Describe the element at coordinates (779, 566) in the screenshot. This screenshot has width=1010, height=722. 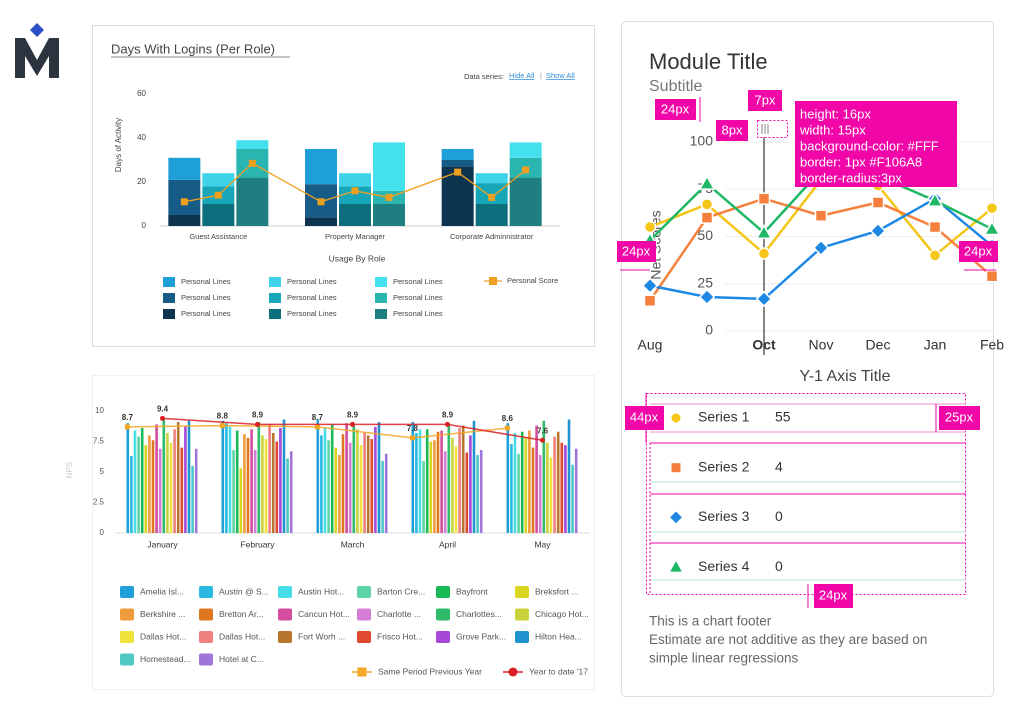
I see `legend-value: 0` at that location.